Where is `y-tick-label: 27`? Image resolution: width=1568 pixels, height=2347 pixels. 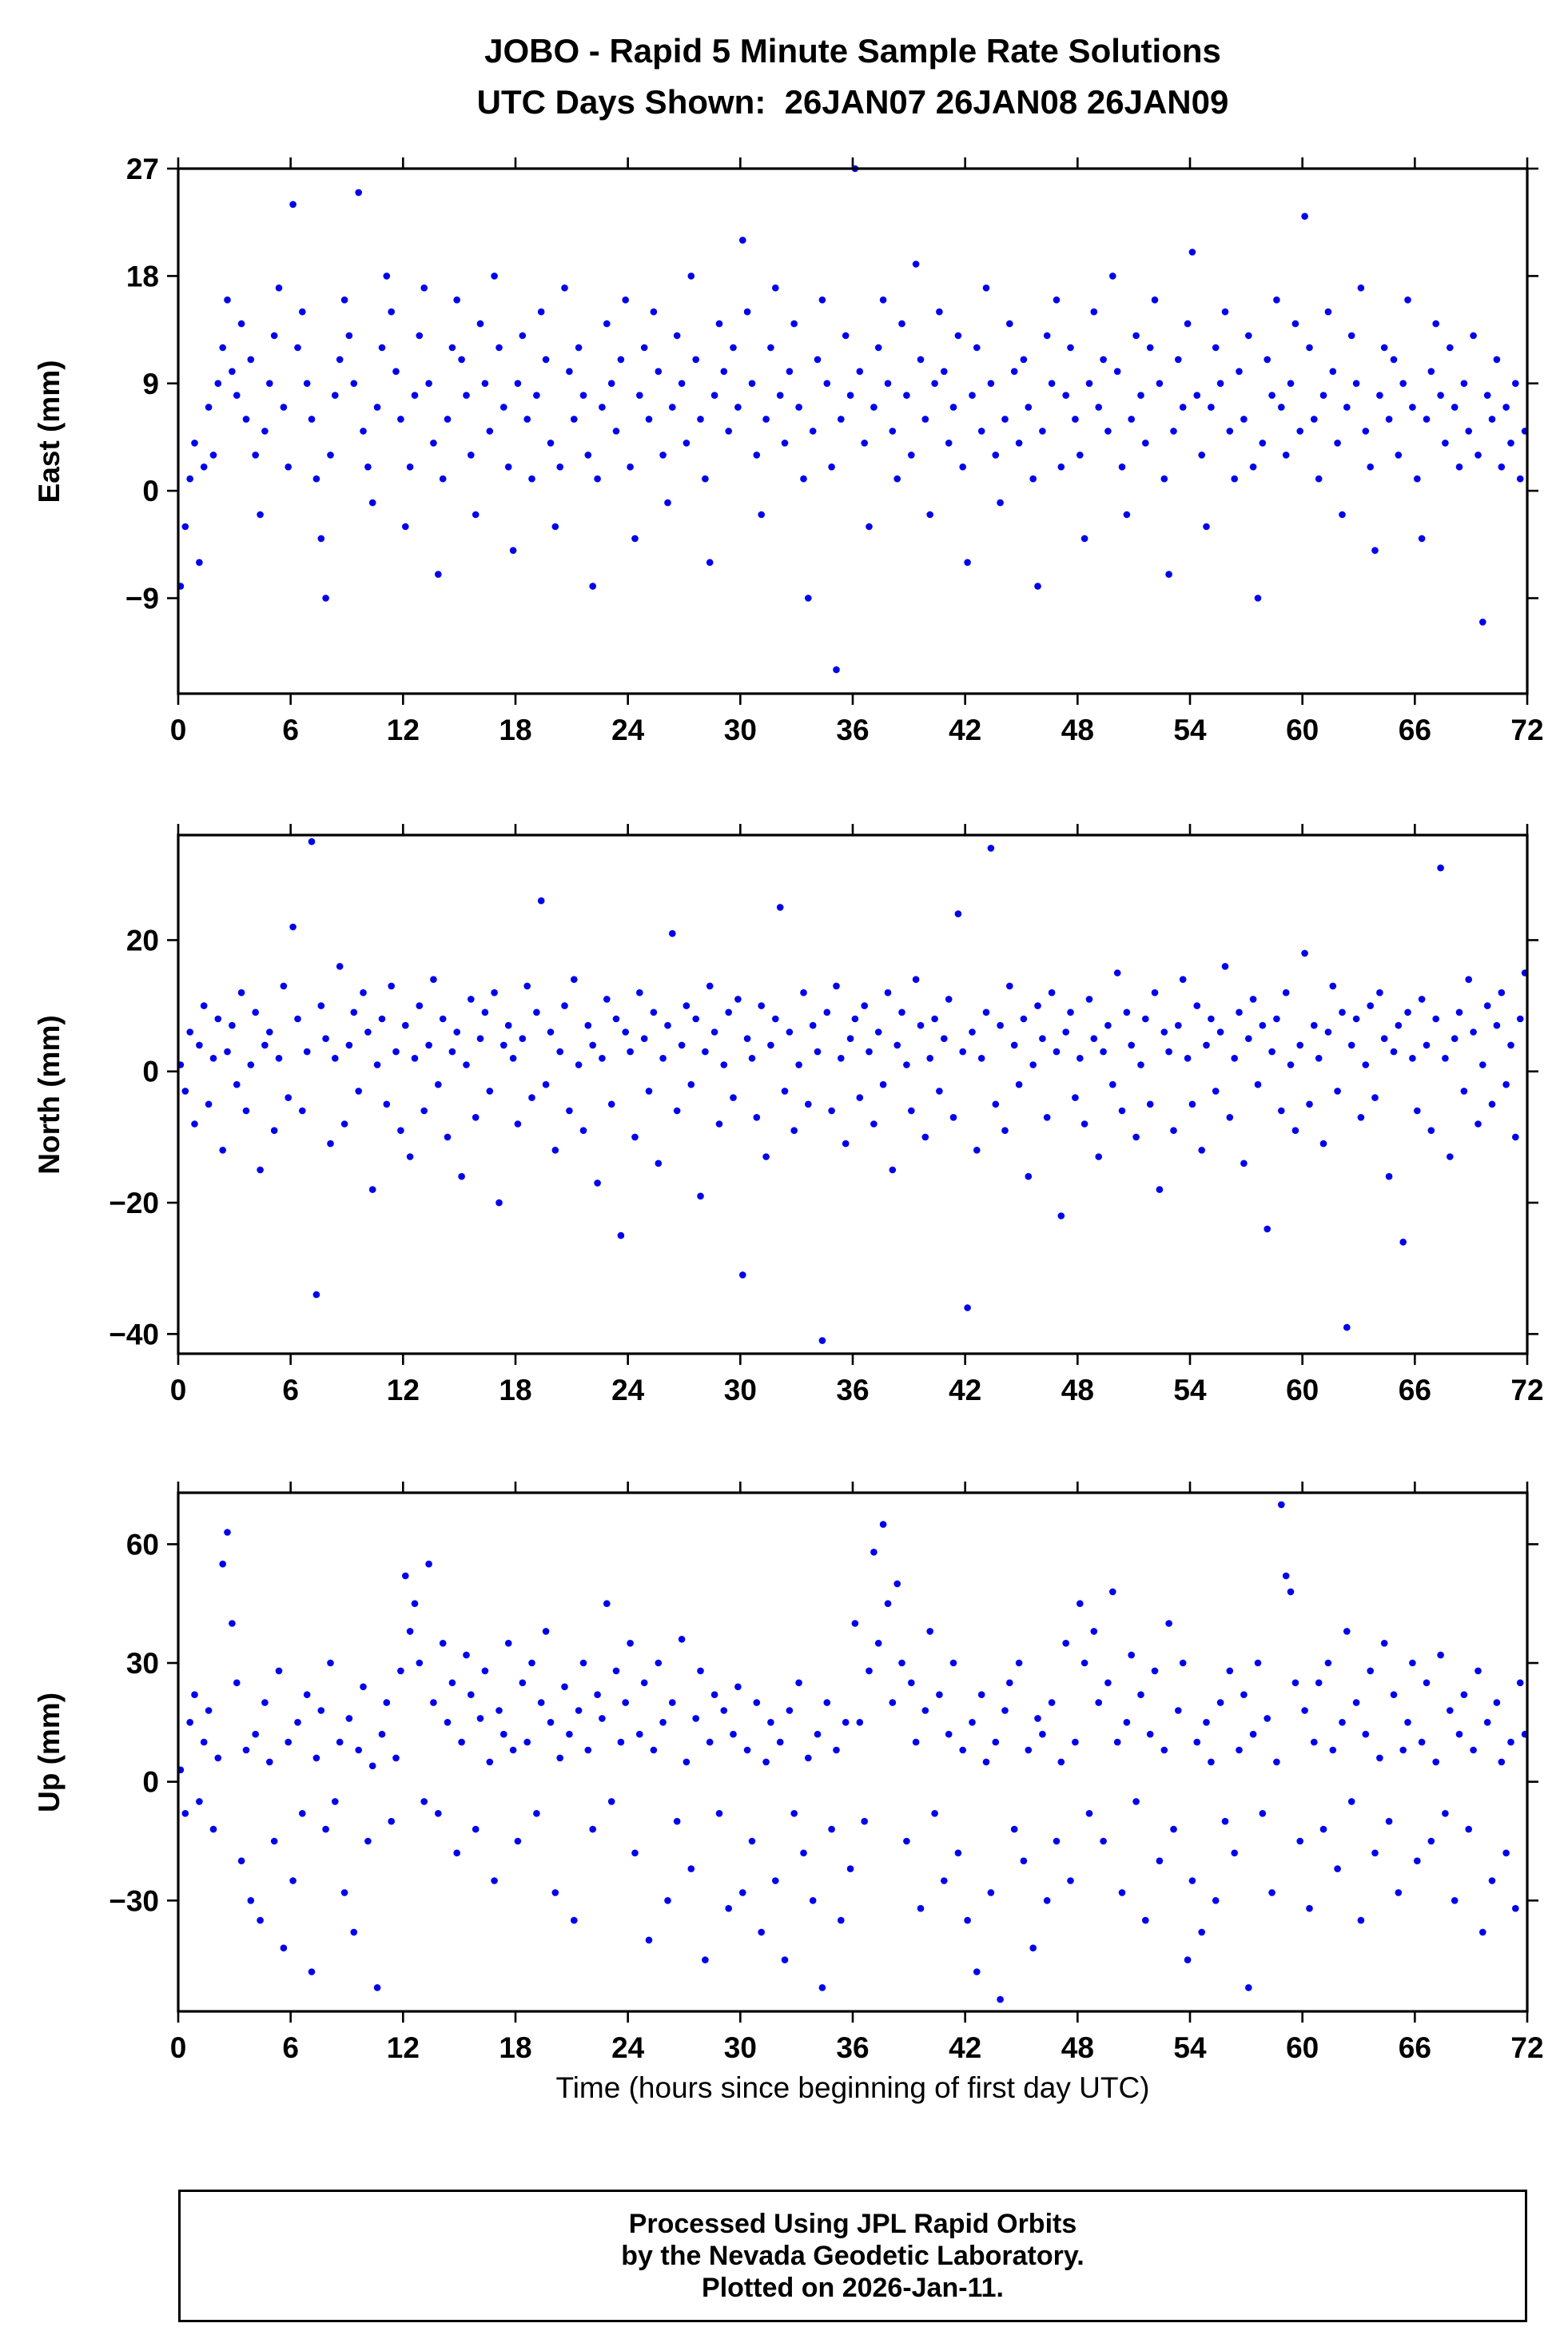 y-tick-label: 27 is located at coordinates (142, 169).